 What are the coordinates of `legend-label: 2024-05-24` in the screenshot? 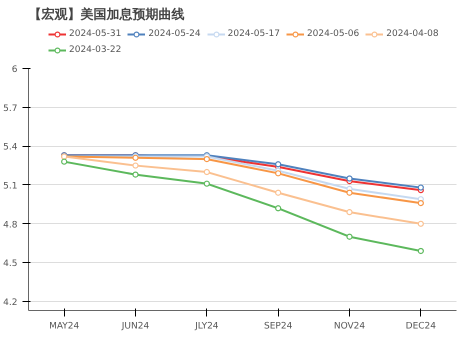 It's located at (174, 34).